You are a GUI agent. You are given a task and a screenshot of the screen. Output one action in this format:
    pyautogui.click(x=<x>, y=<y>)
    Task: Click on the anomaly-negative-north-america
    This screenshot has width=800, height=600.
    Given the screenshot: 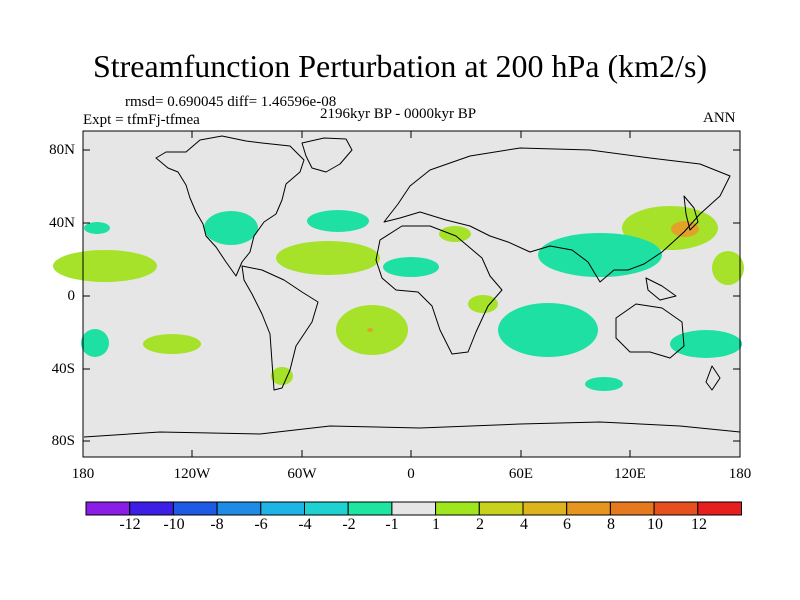 What is the action you would take?
    pyautogui.click(x=231, y=228)
    